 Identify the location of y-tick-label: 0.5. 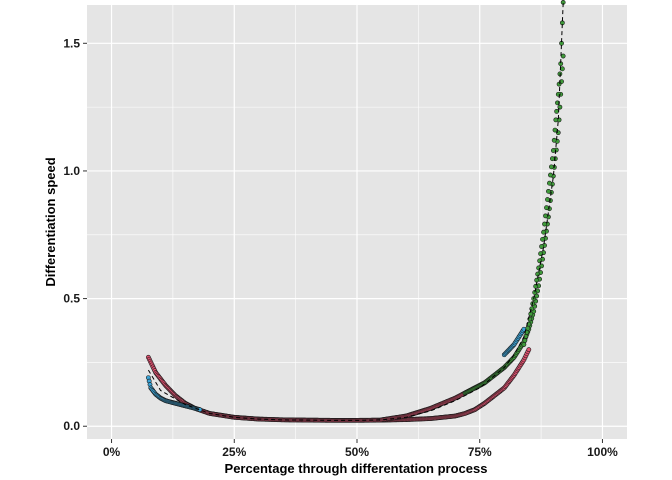
(71, 299).